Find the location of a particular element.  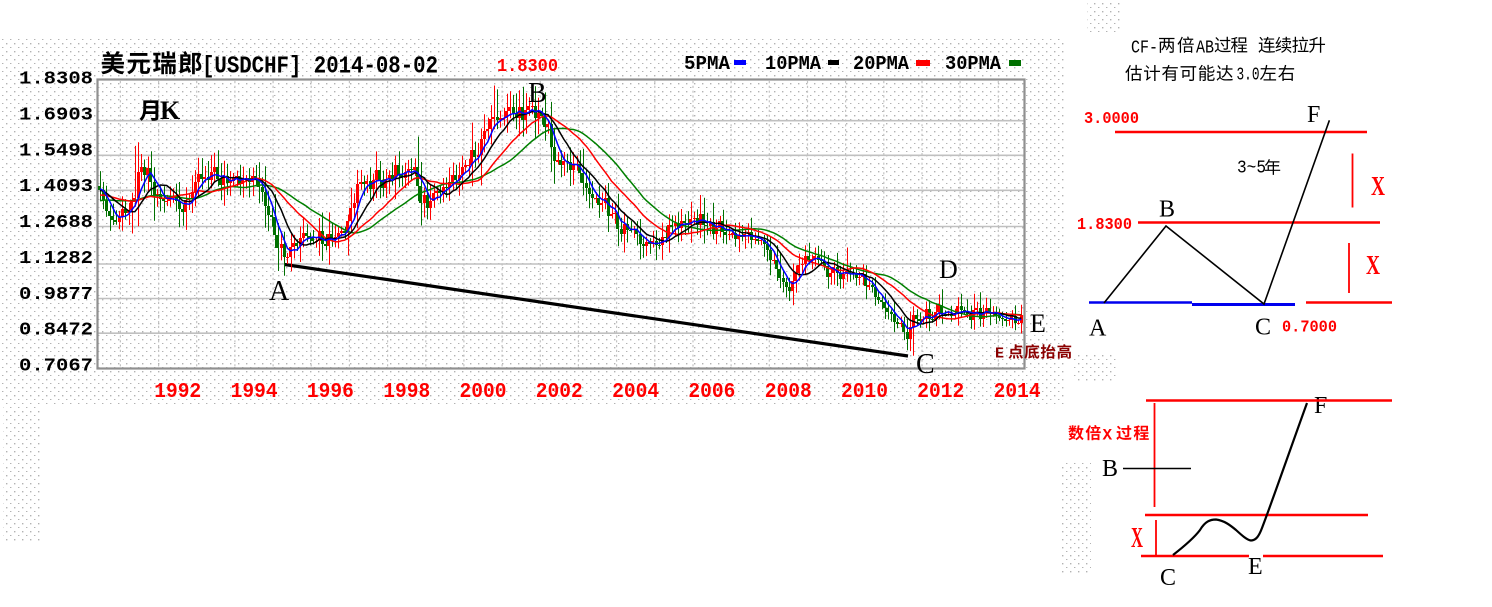

svg-text: 1.4093 is located at coordinates (56, 186).